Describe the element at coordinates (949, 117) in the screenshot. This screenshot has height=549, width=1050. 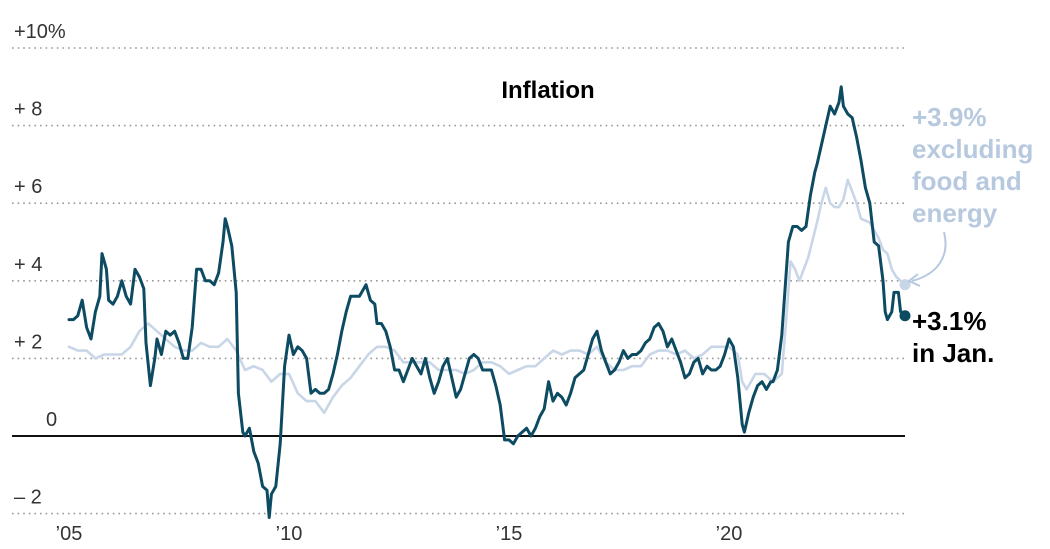
I see `core-label-line-1: +3.9%` at that location.